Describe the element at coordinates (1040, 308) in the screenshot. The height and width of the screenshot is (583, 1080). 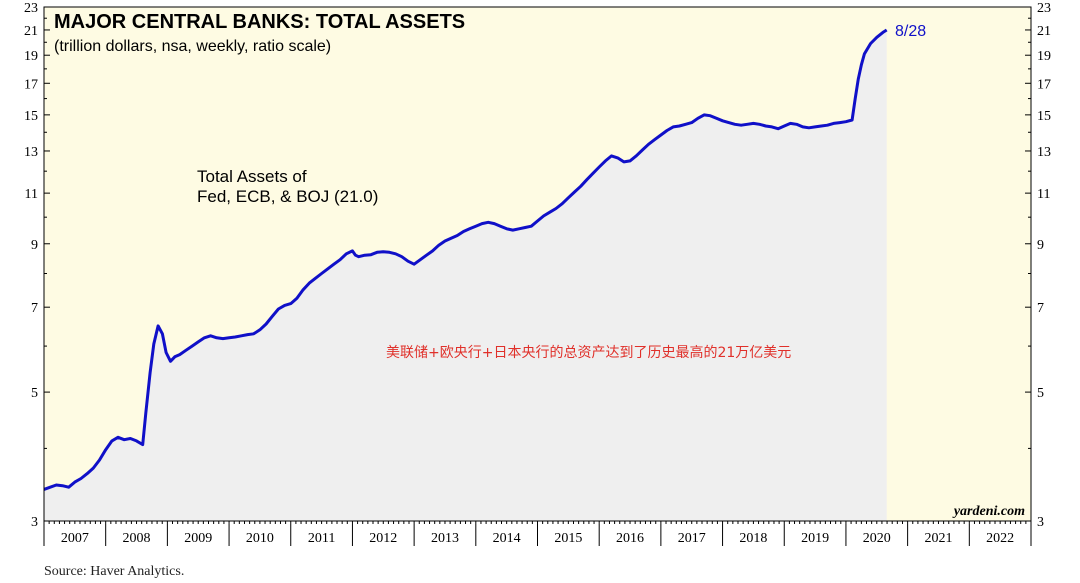
I see `y-tick-label-right: 7` at that location.